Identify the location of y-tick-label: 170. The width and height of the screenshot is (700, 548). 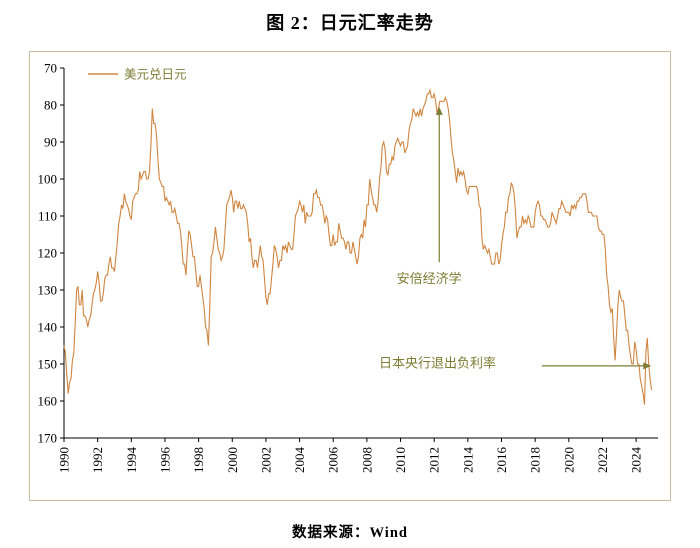
(48, 438).